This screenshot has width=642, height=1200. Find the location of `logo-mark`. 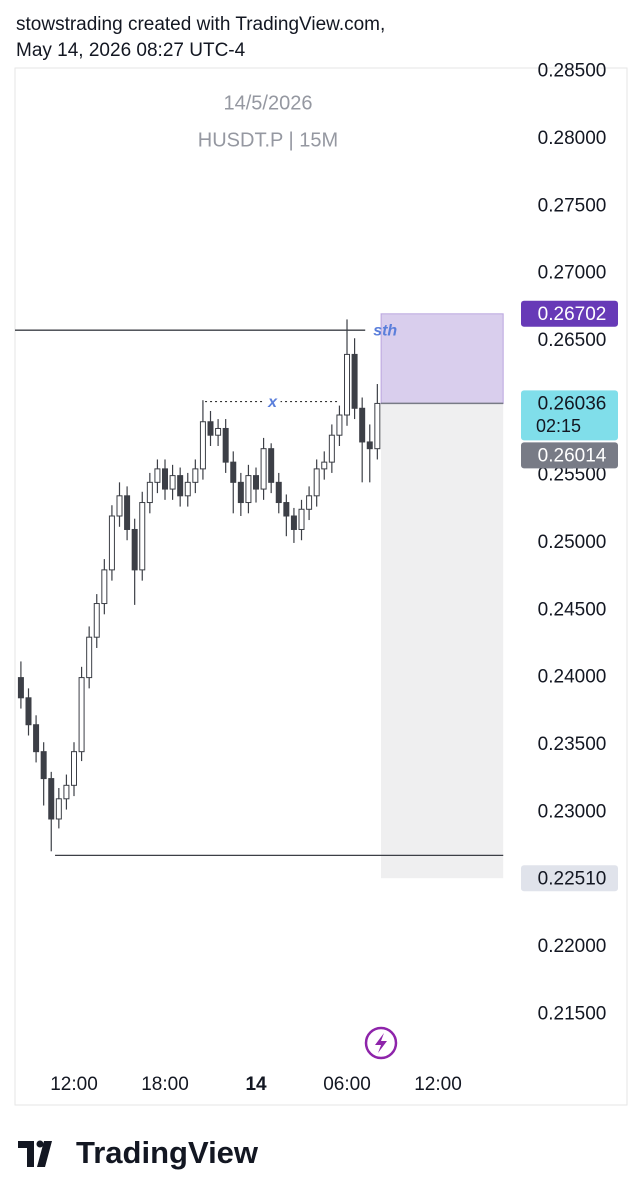

logo-mark is located at coordinates (35, 1154).